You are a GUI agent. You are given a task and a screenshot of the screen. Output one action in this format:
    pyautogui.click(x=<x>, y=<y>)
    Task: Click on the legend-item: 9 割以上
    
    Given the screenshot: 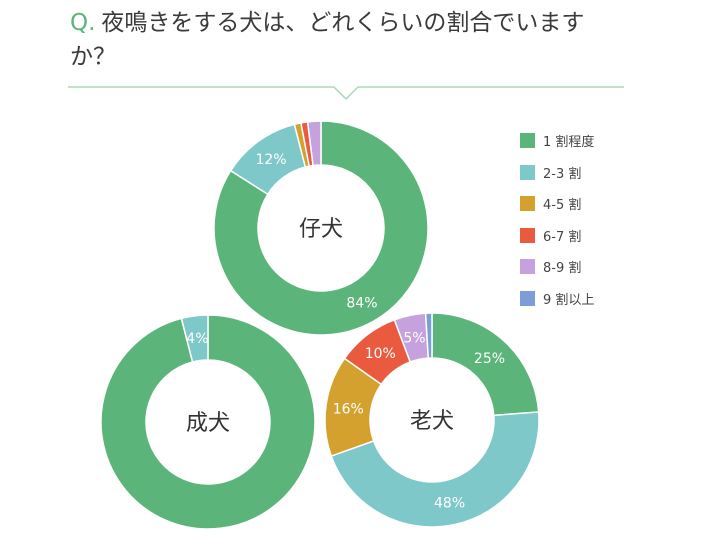 What is the action you would take?
    pyautogui.click(x=557, y=299)
    